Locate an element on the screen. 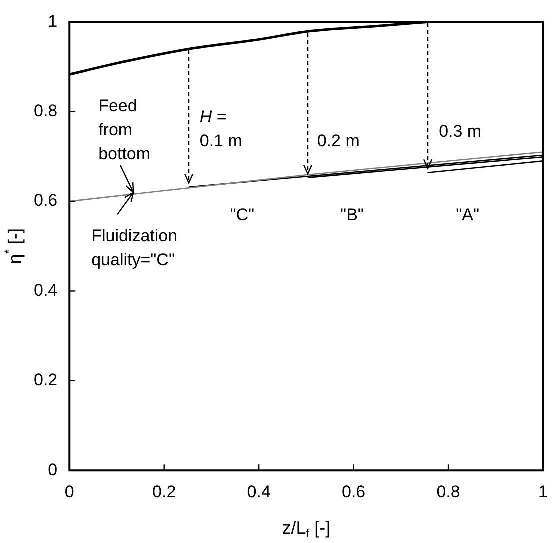 The width and height of the screenshot is (560, 543). y-tick-label: 0.6 is located at coordinates (46, 200).